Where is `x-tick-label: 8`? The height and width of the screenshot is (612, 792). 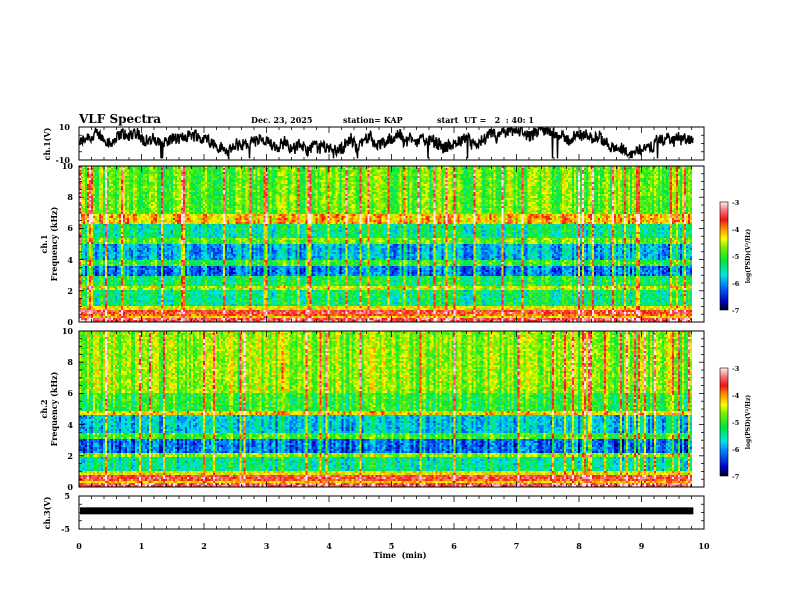 x-tick-label: 8 is located at coordinates (579, 546).